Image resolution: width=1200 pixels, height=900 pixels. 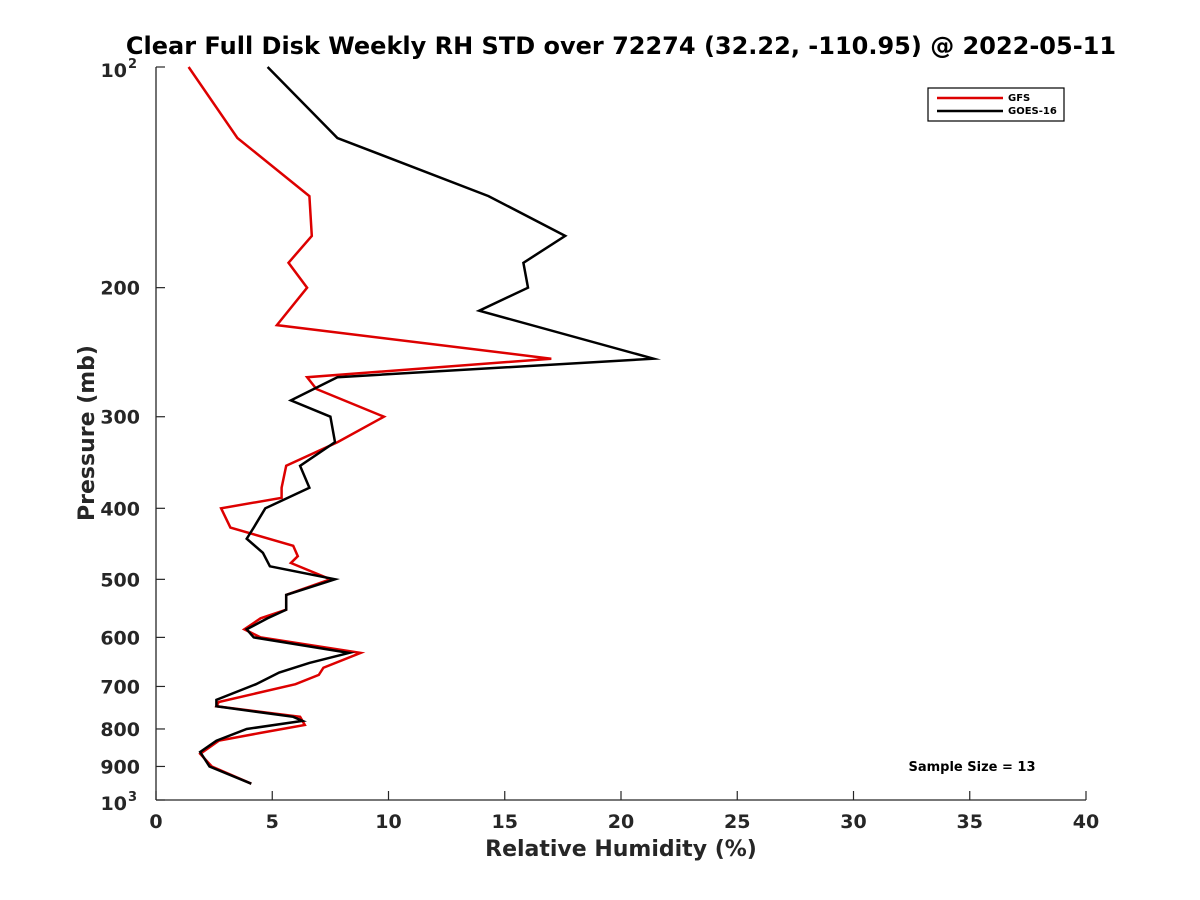 I want to click on y-tick-exponent: 2, so click(x=132, y=64).